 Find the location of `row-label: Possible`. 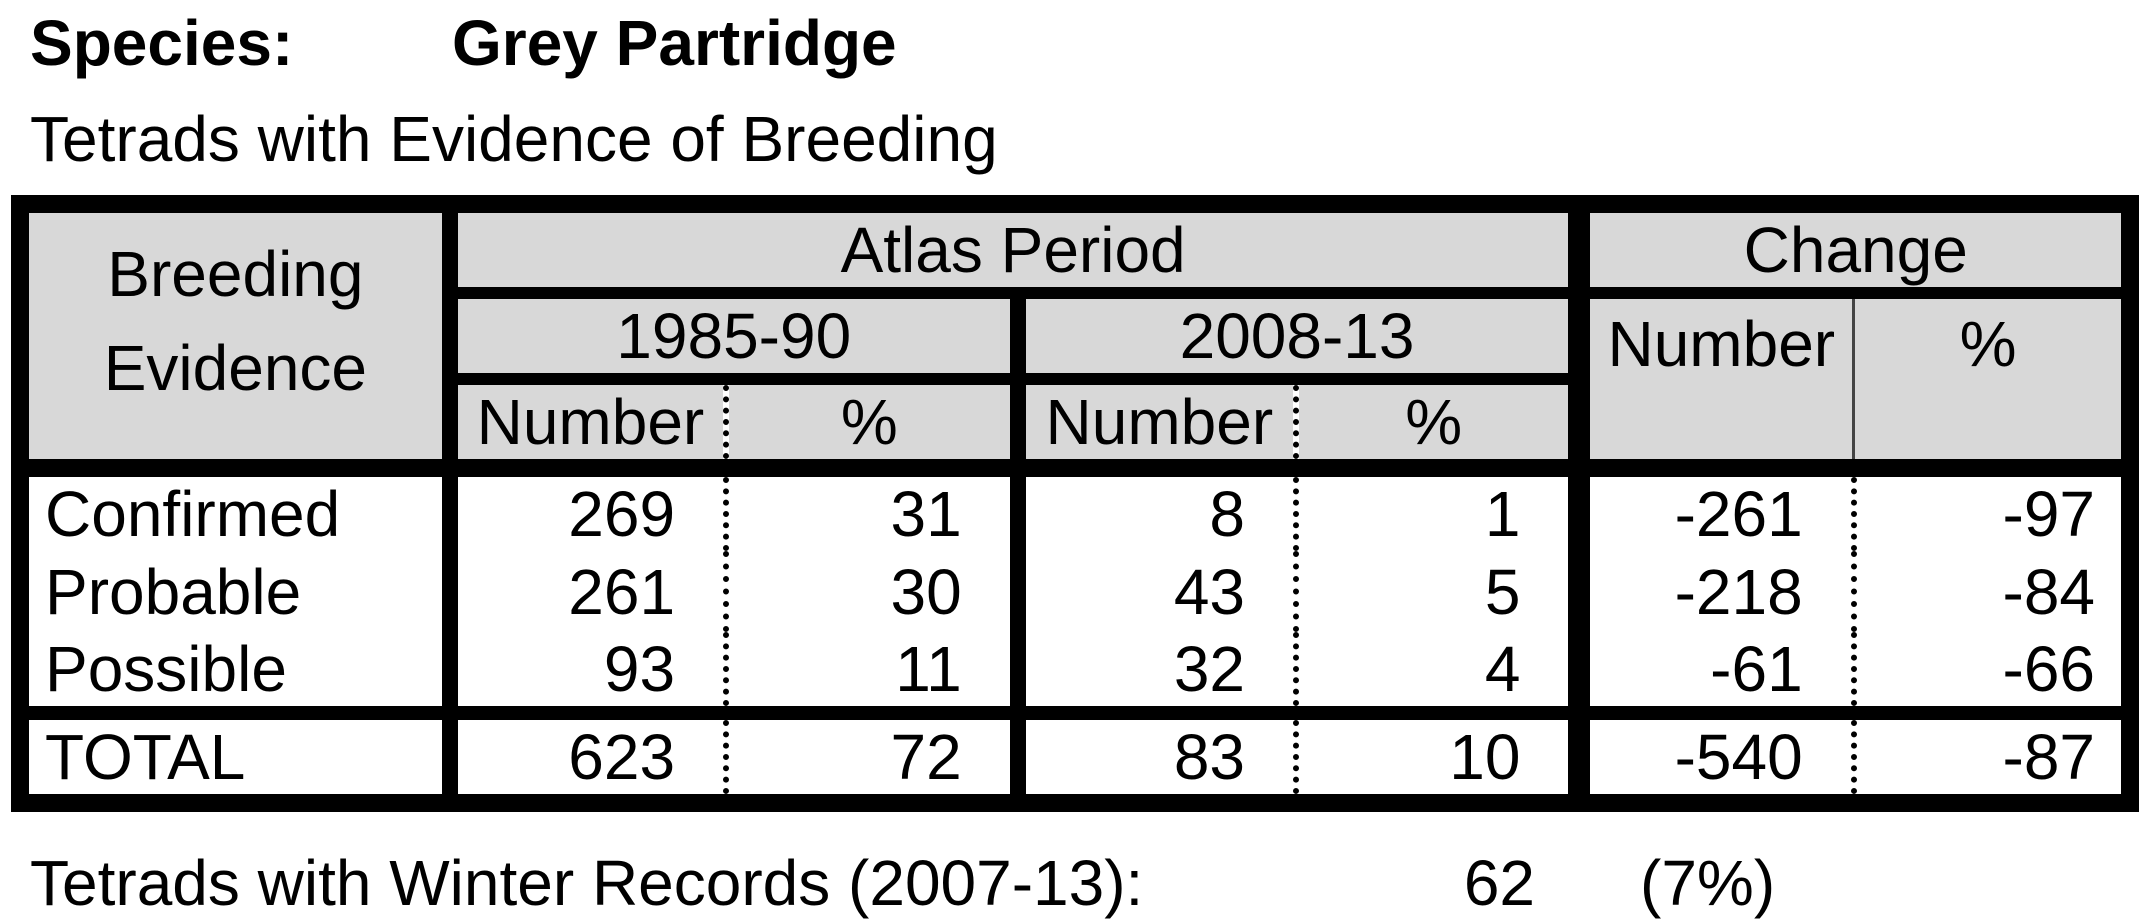

row-label: Possible is located at coordinates (239, 672).